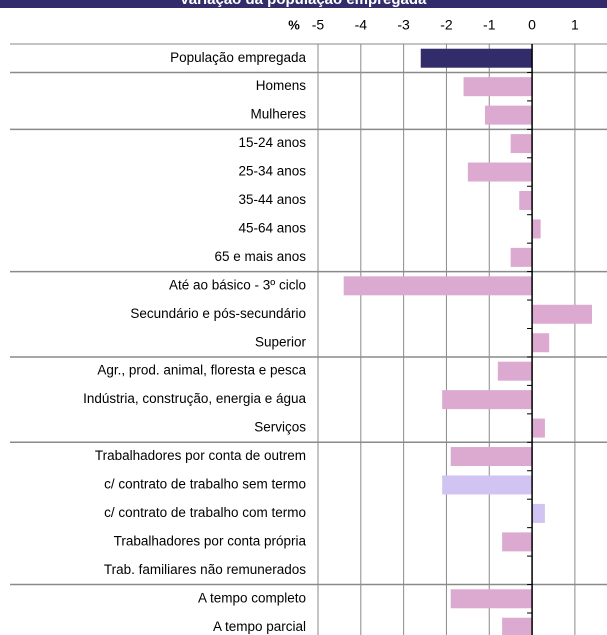 The height and width of the screenshot is (635, 607). What do you see at coordinates (260, 256) in the screenshot?
I see `category-label: 65 e mais anos` at bounding box center [260, 256].